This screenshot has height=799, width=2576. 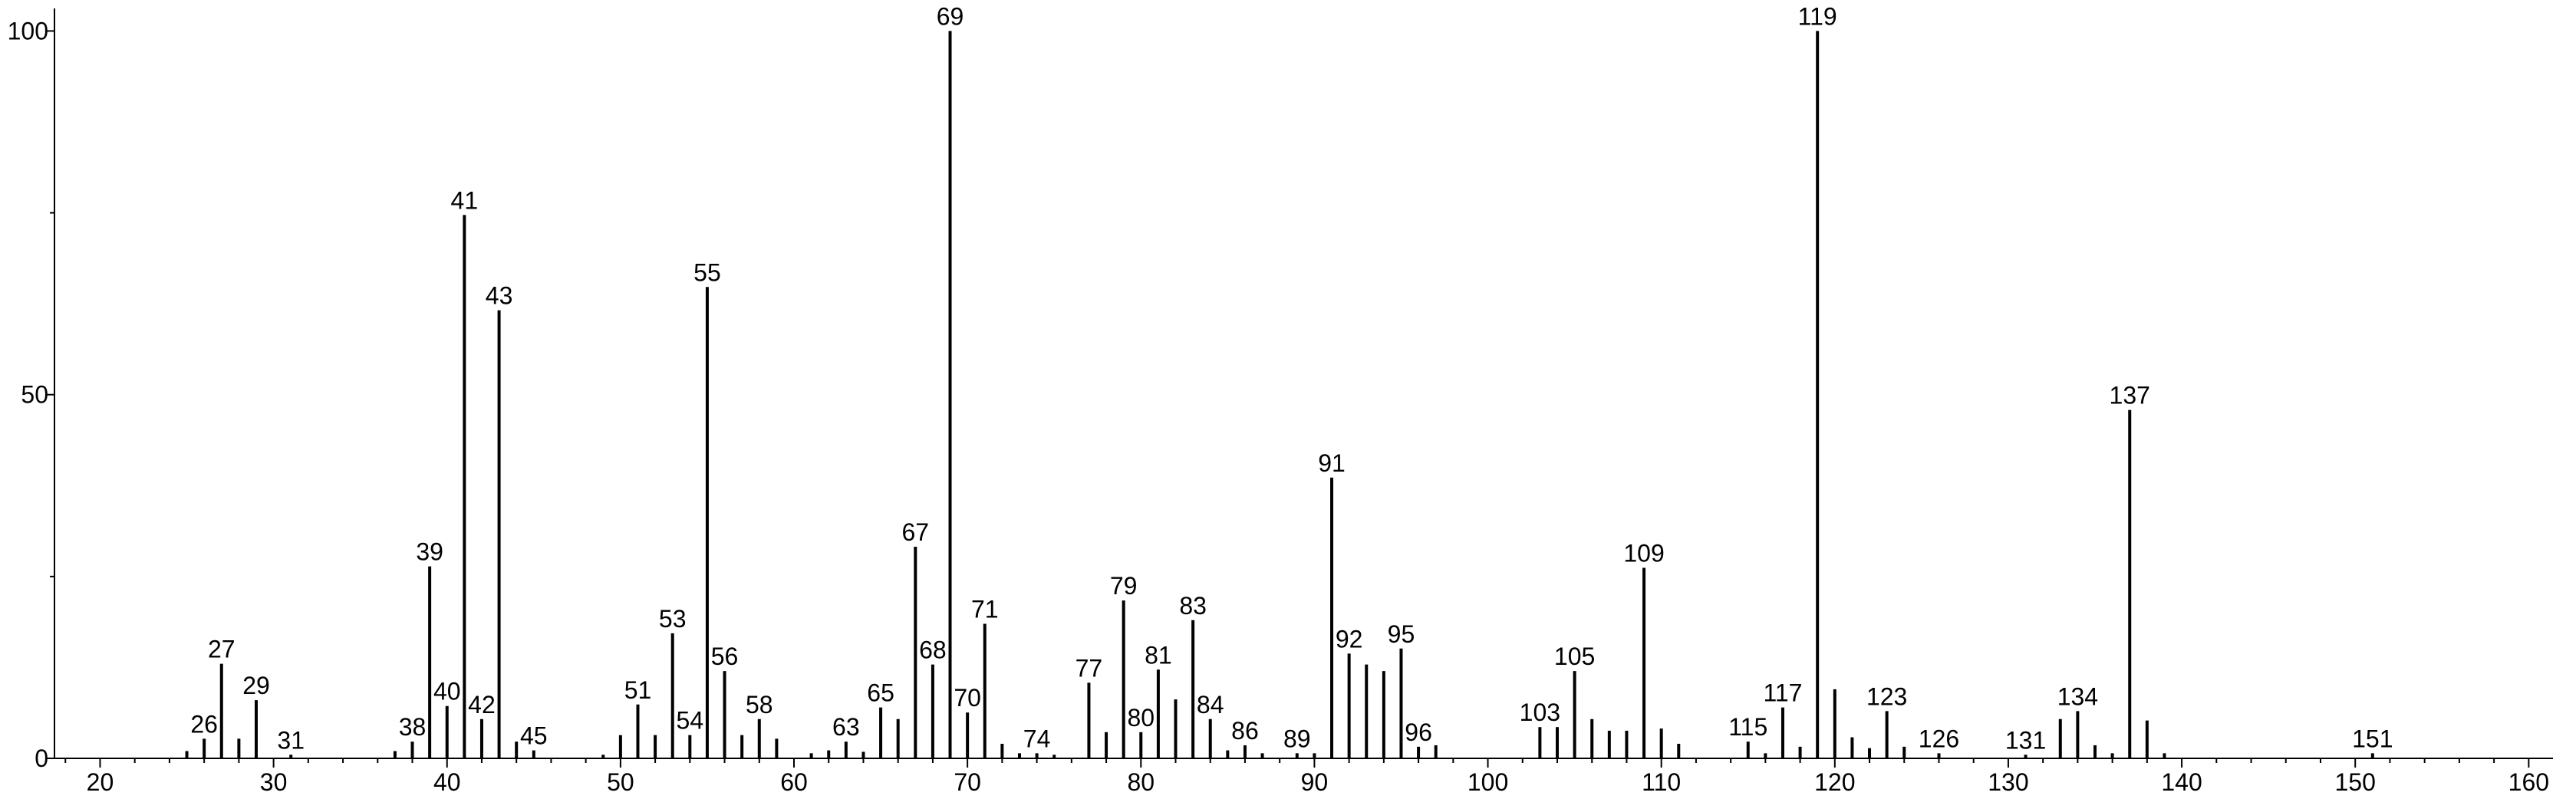 What do you see at coordinates (1747, 727) in the screenshot?
I see `peak-label: 115` at bounding box center [1747, 727].